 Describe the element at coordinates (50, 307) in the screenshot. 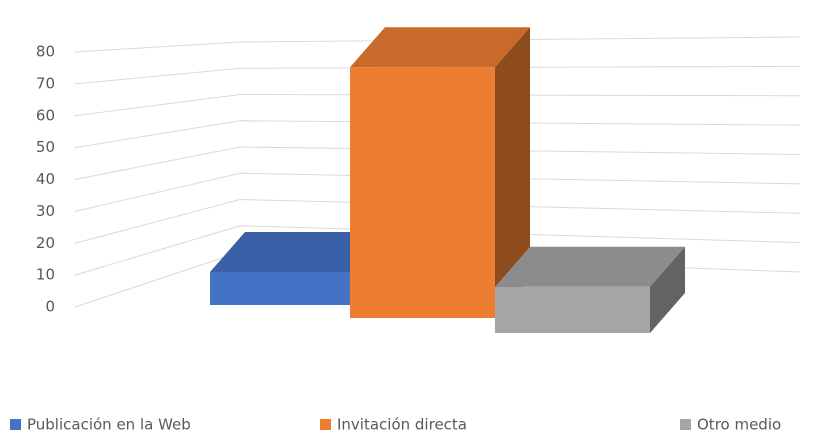

I see `y-tick-label: 0` at that location.